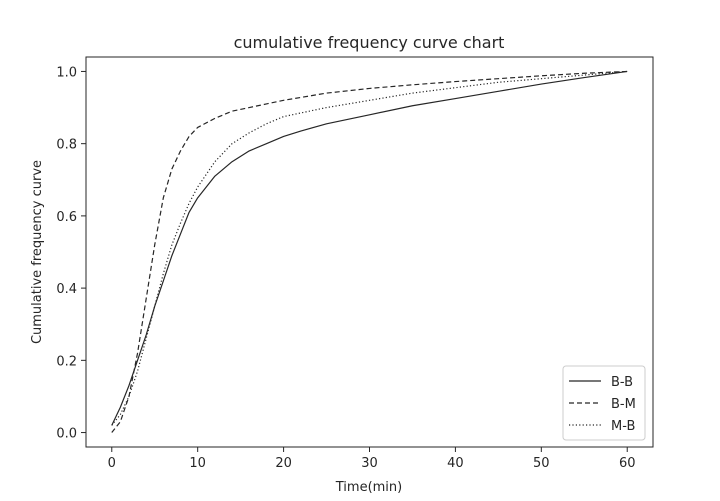 The height and width of the screenshot is (501, 720). I want to click on y-tick-label: 0.6, so click(66, 217).